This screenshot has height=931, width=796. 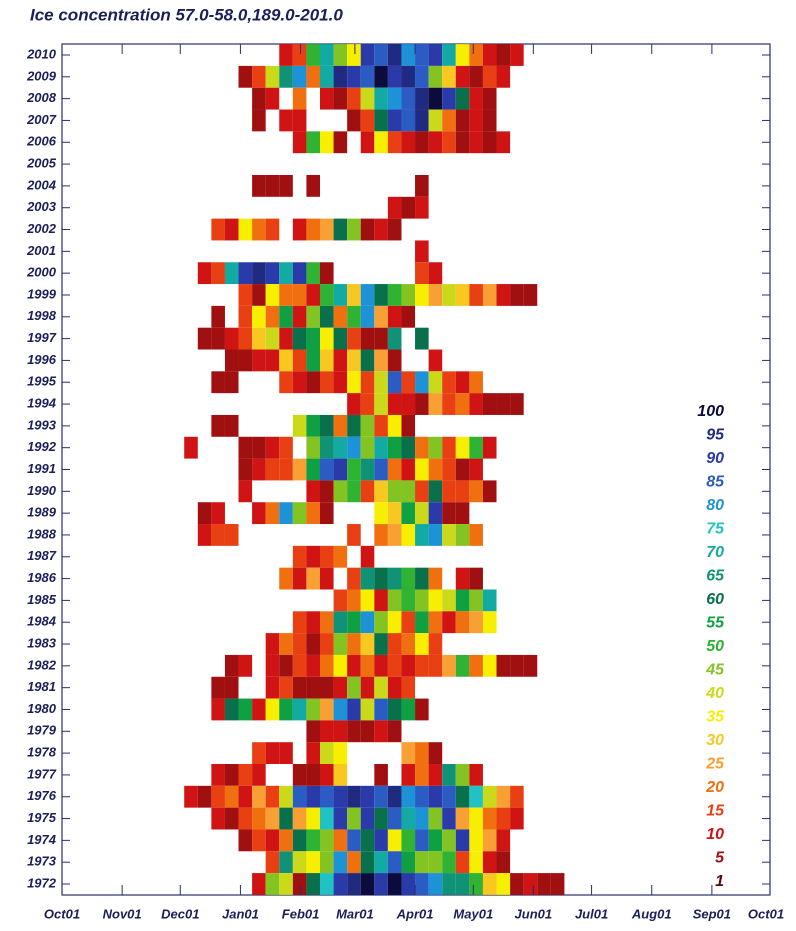 What do you see at coordinates (122, 913) in the screenshot?
I see `x-tick-label: Nov01` at bounding box center [122, 913].